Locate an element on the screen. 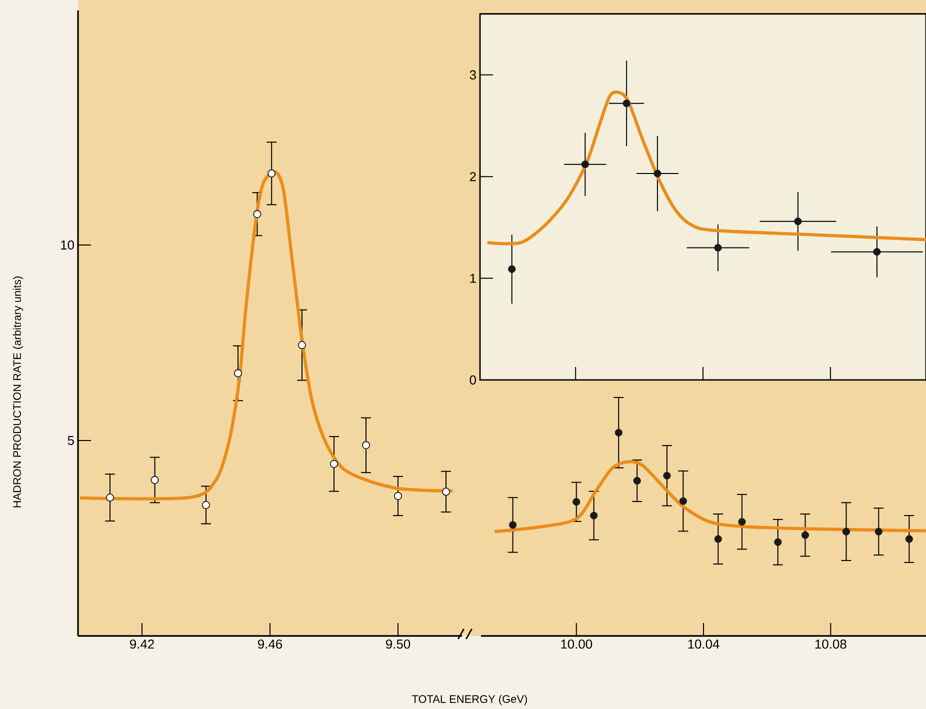 The image size is (926, 709). x-tick-label: 9.46 is located at coordinates (270, 644).